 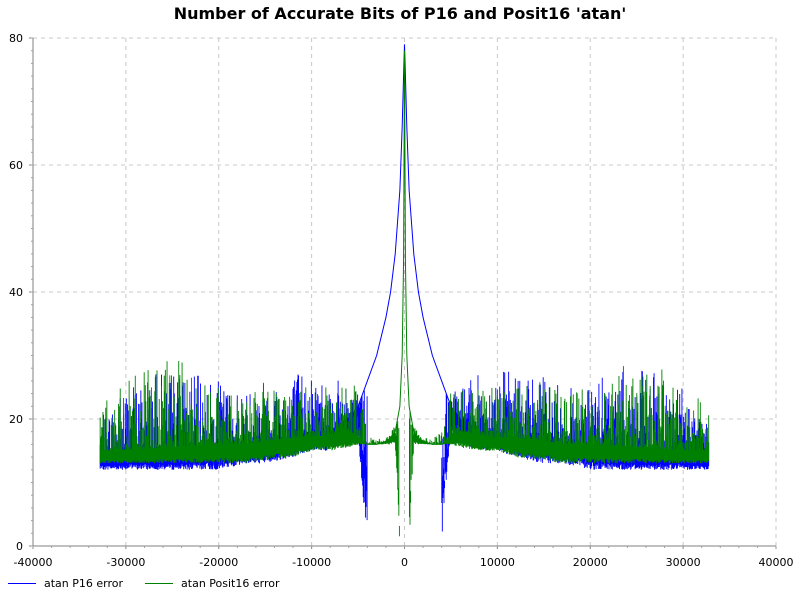 I want to click on x-tick-label-8: 40000, so click(x=776, y=562).